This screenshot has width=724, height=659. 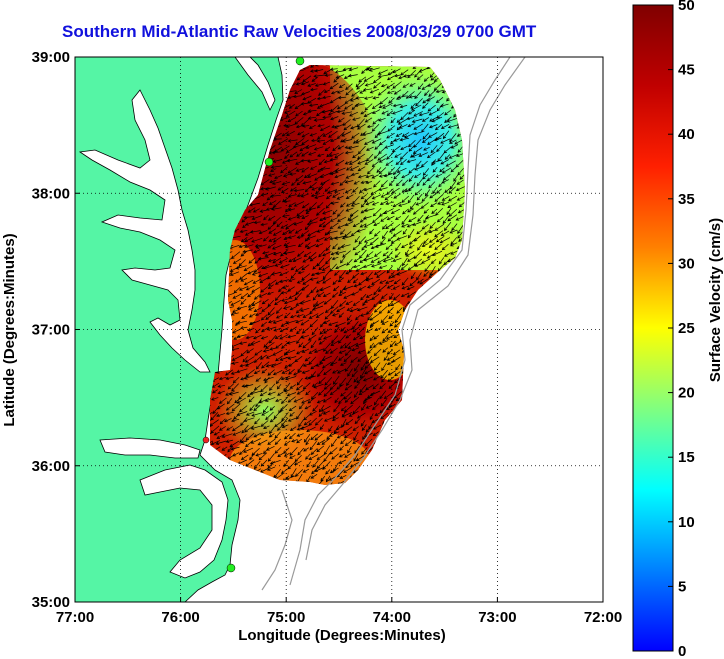 What do you see at coordinates (686, 7) in the screenshot?
I see `colorbar-tick-label: 50` at bounding box center [686, 7].